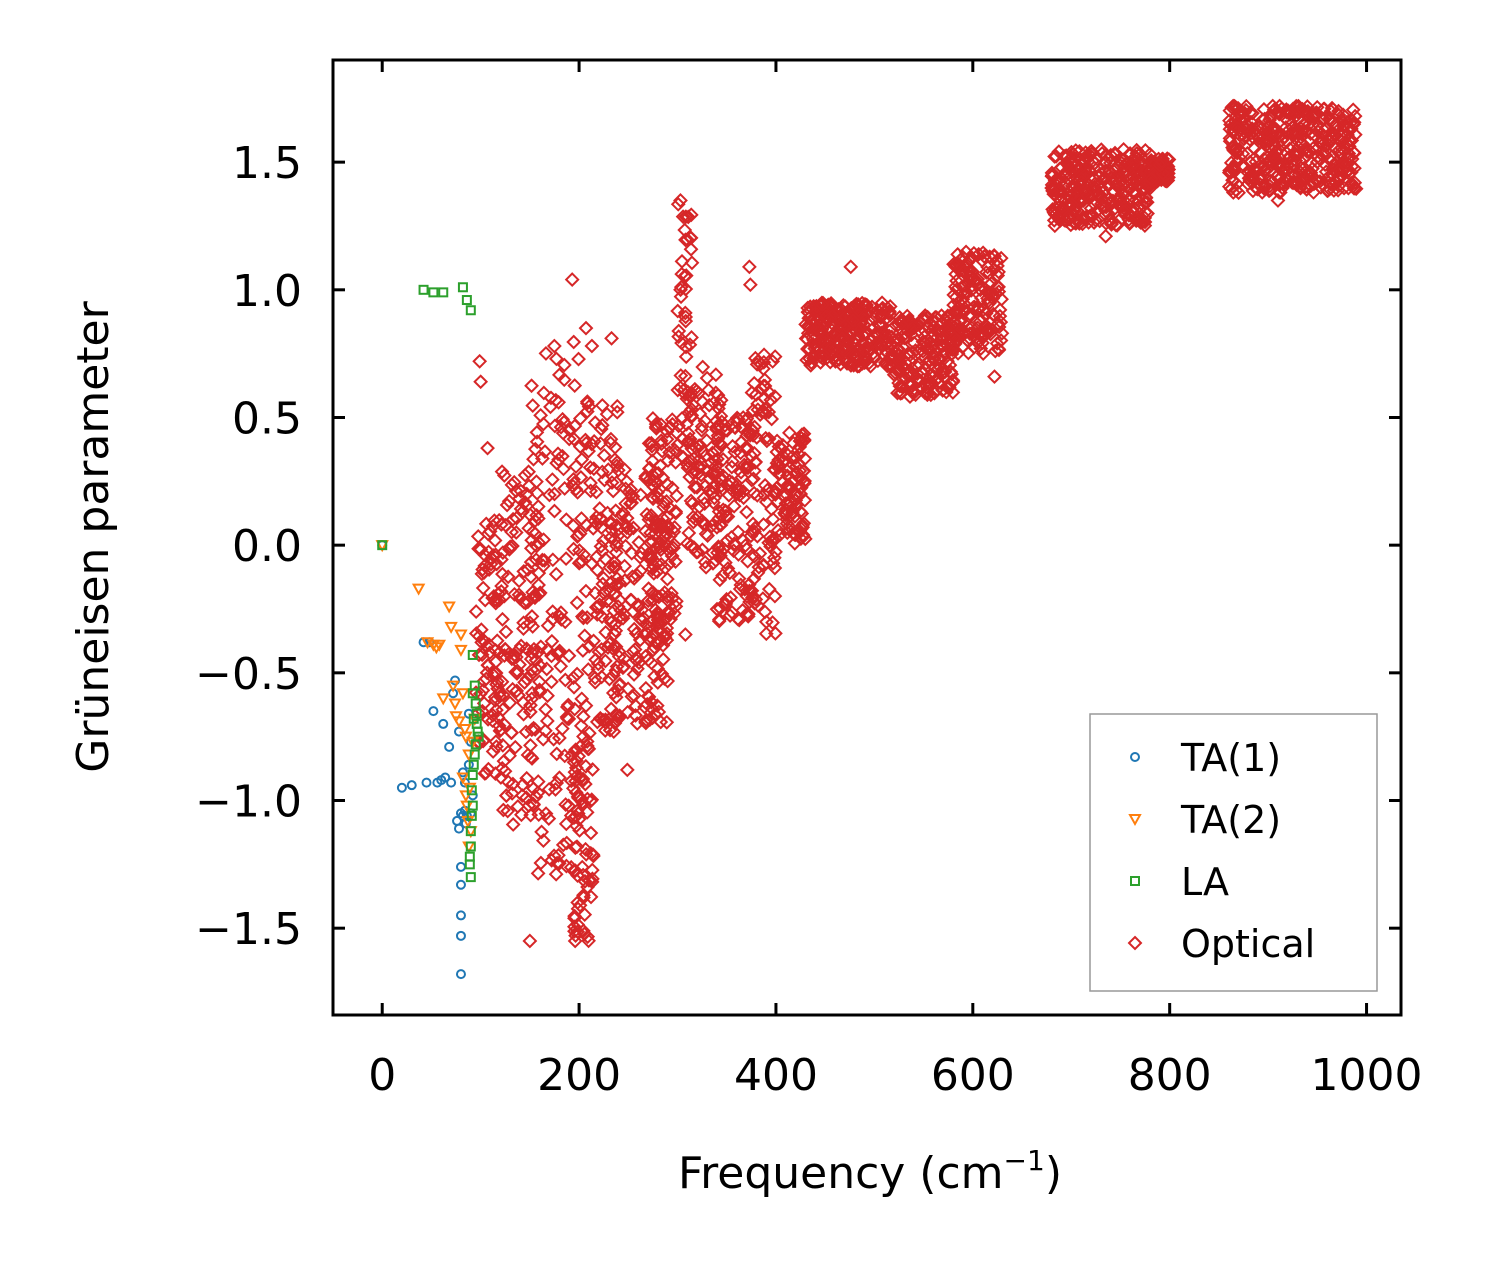  What do you see at coordinates (1367, 1075) in the screenshot?
I see `x-tick-label: 1000` at bounding box center [1367, 1075].